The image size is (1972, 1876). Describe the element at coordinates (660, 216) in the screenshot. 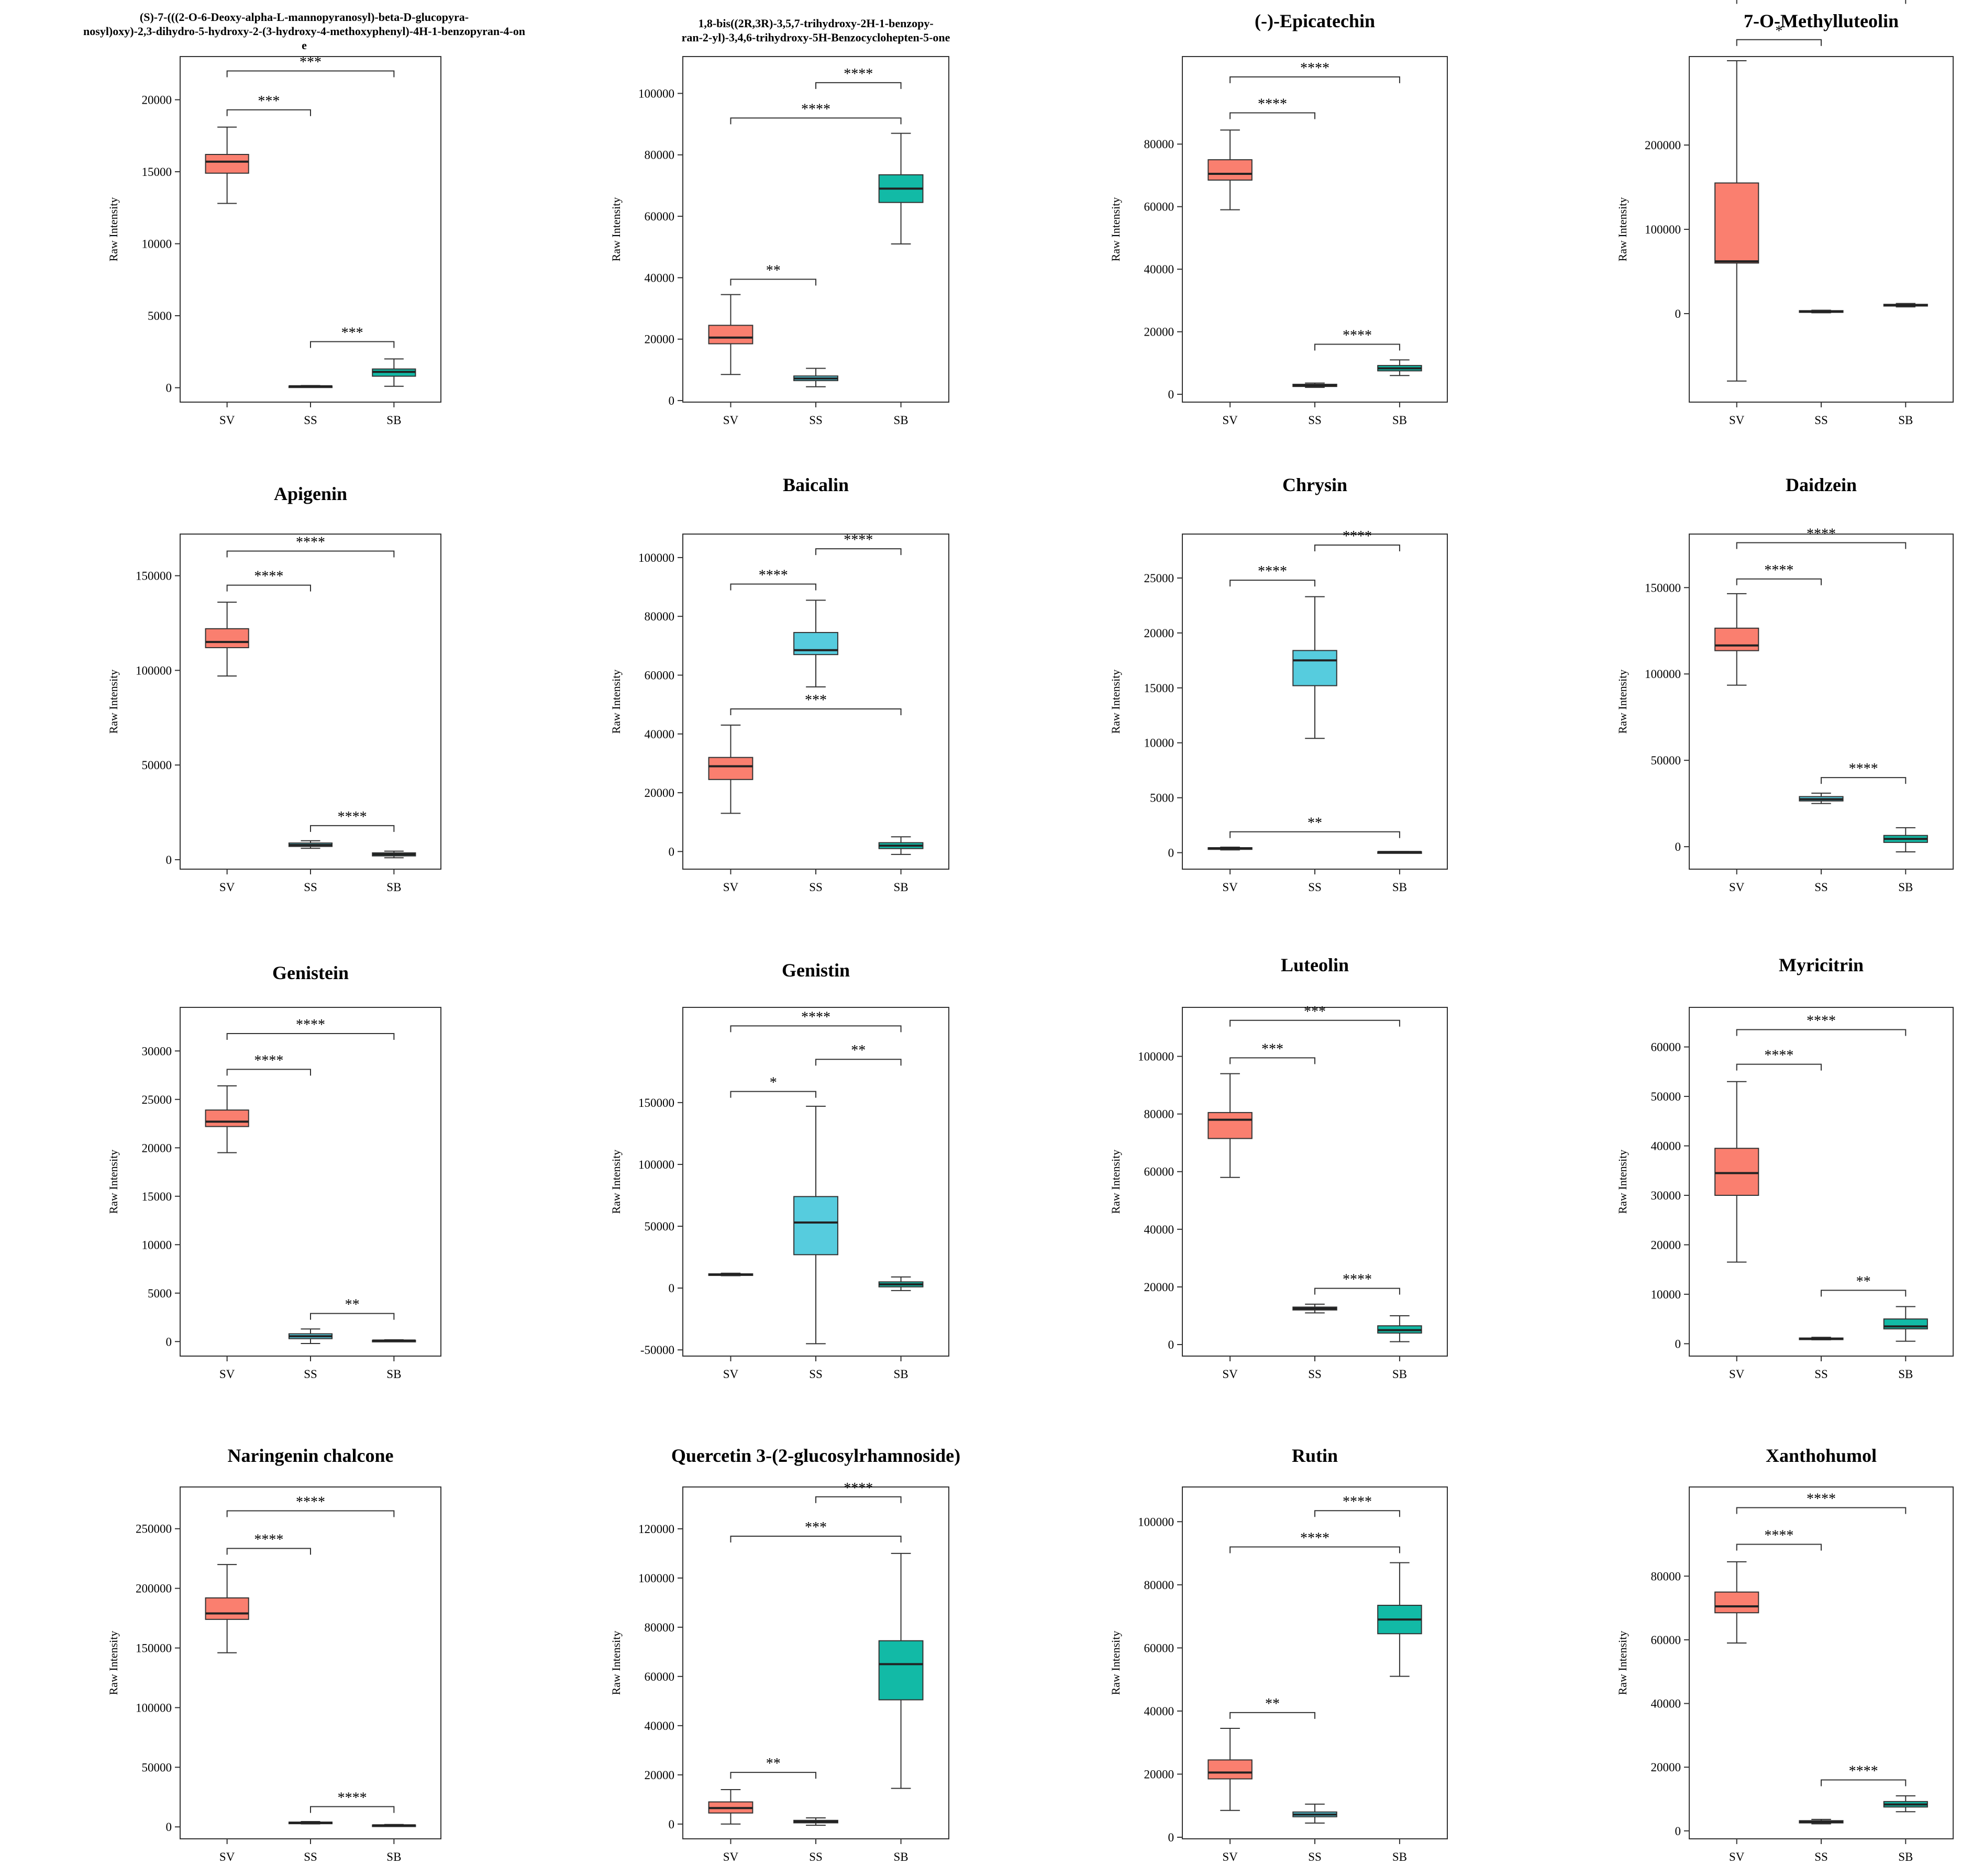

I see `y-tick-label: 60000` at that location.